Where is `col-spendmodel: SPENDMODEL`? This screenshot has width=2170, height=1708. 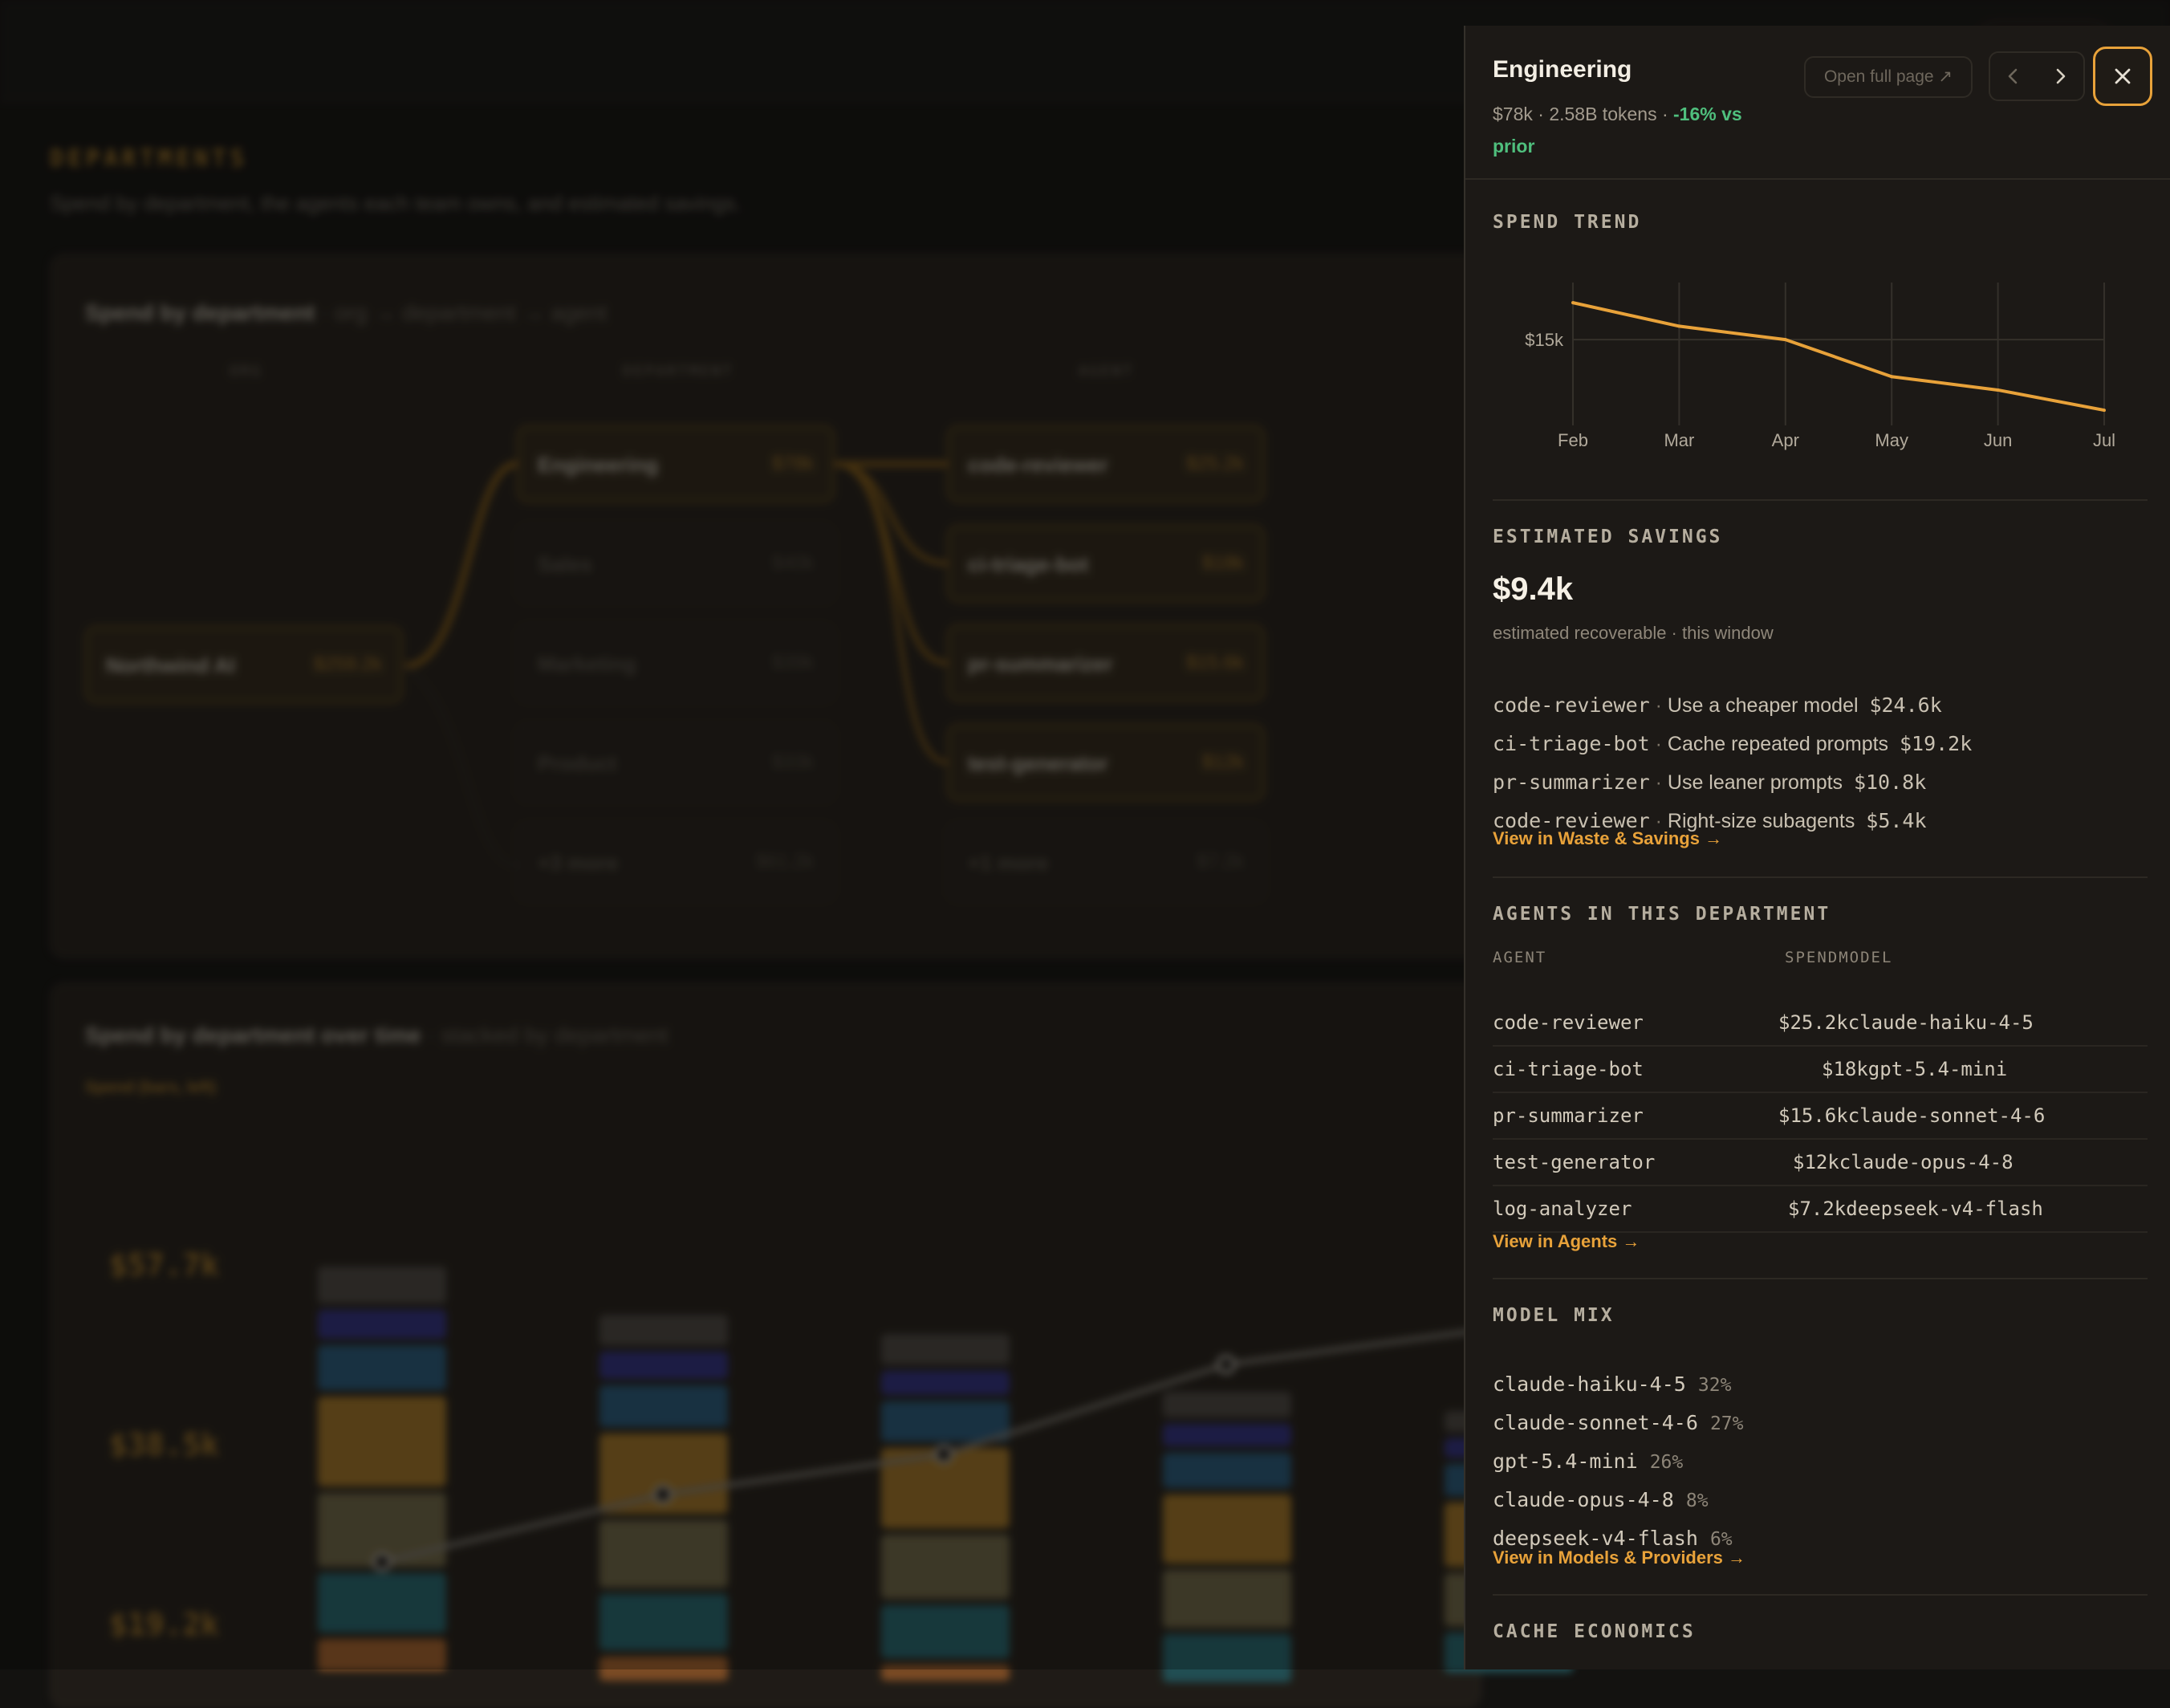
col-spendmodel: SPENDMODEL is located at coordinates (1839, 958).